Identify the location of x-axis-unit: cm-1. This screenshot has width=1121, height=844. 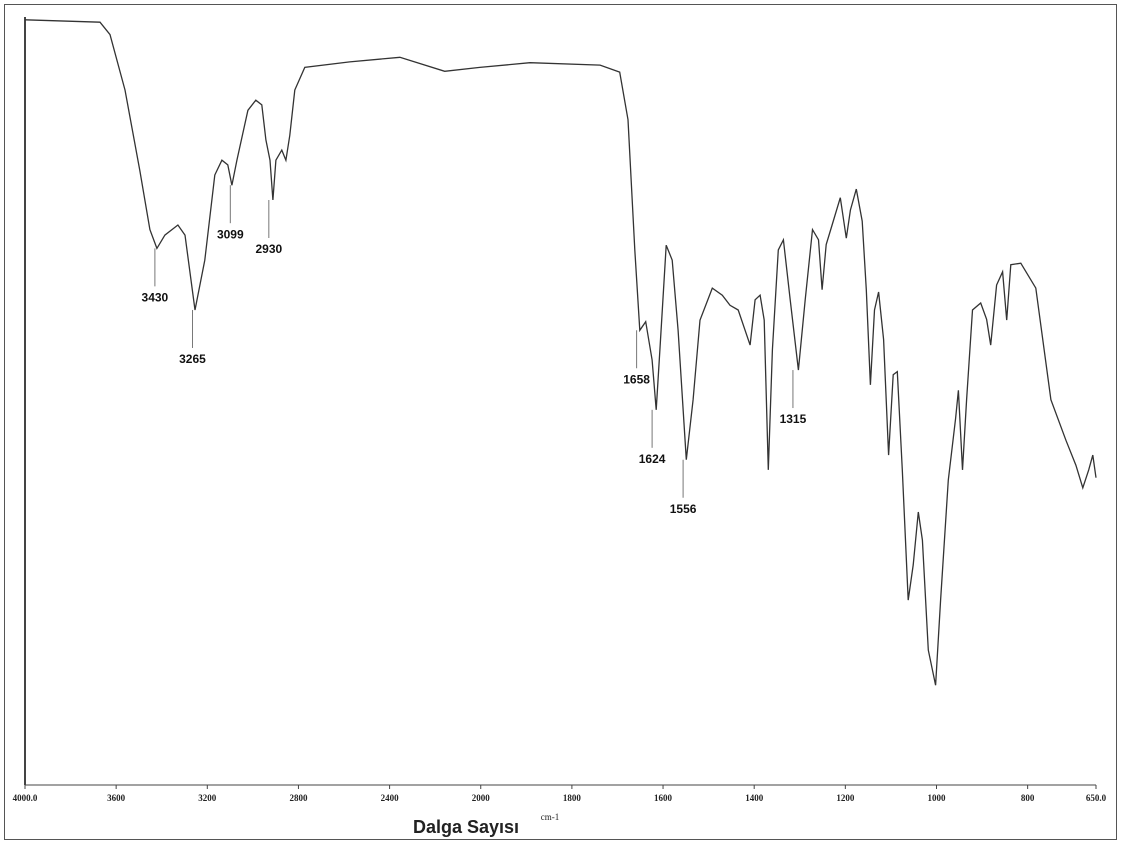
(550, 817).